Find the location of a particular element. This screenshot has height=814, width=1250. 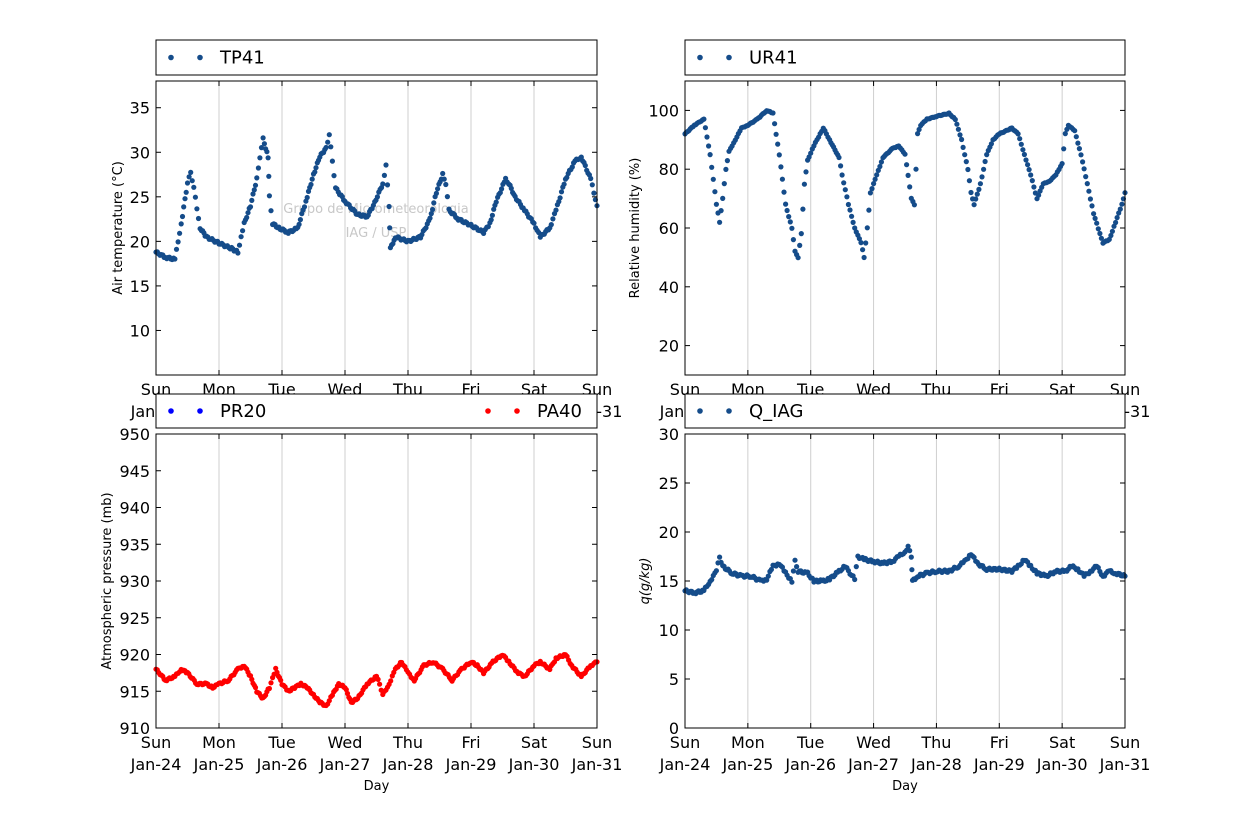

legend-entry-pa40: PA40 is located at coordinates (533, 411).